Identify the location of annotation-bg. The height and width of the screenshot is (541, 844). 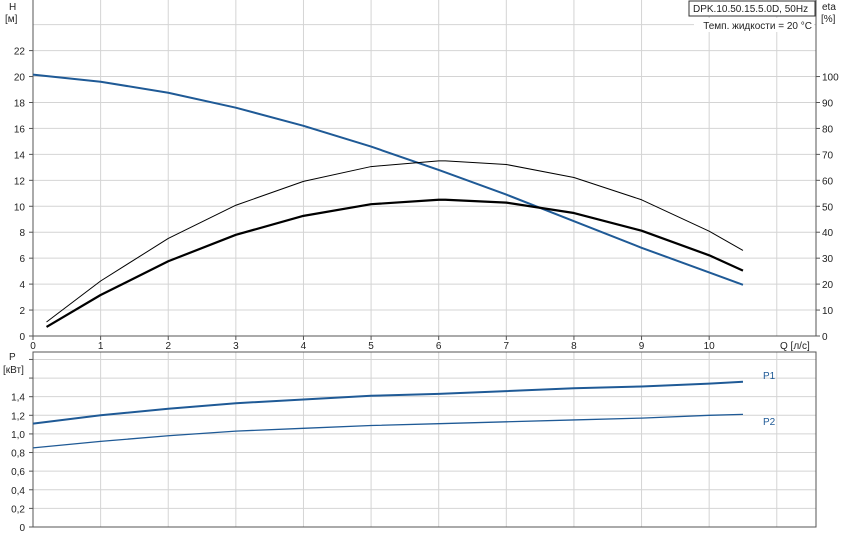
(754, 25).